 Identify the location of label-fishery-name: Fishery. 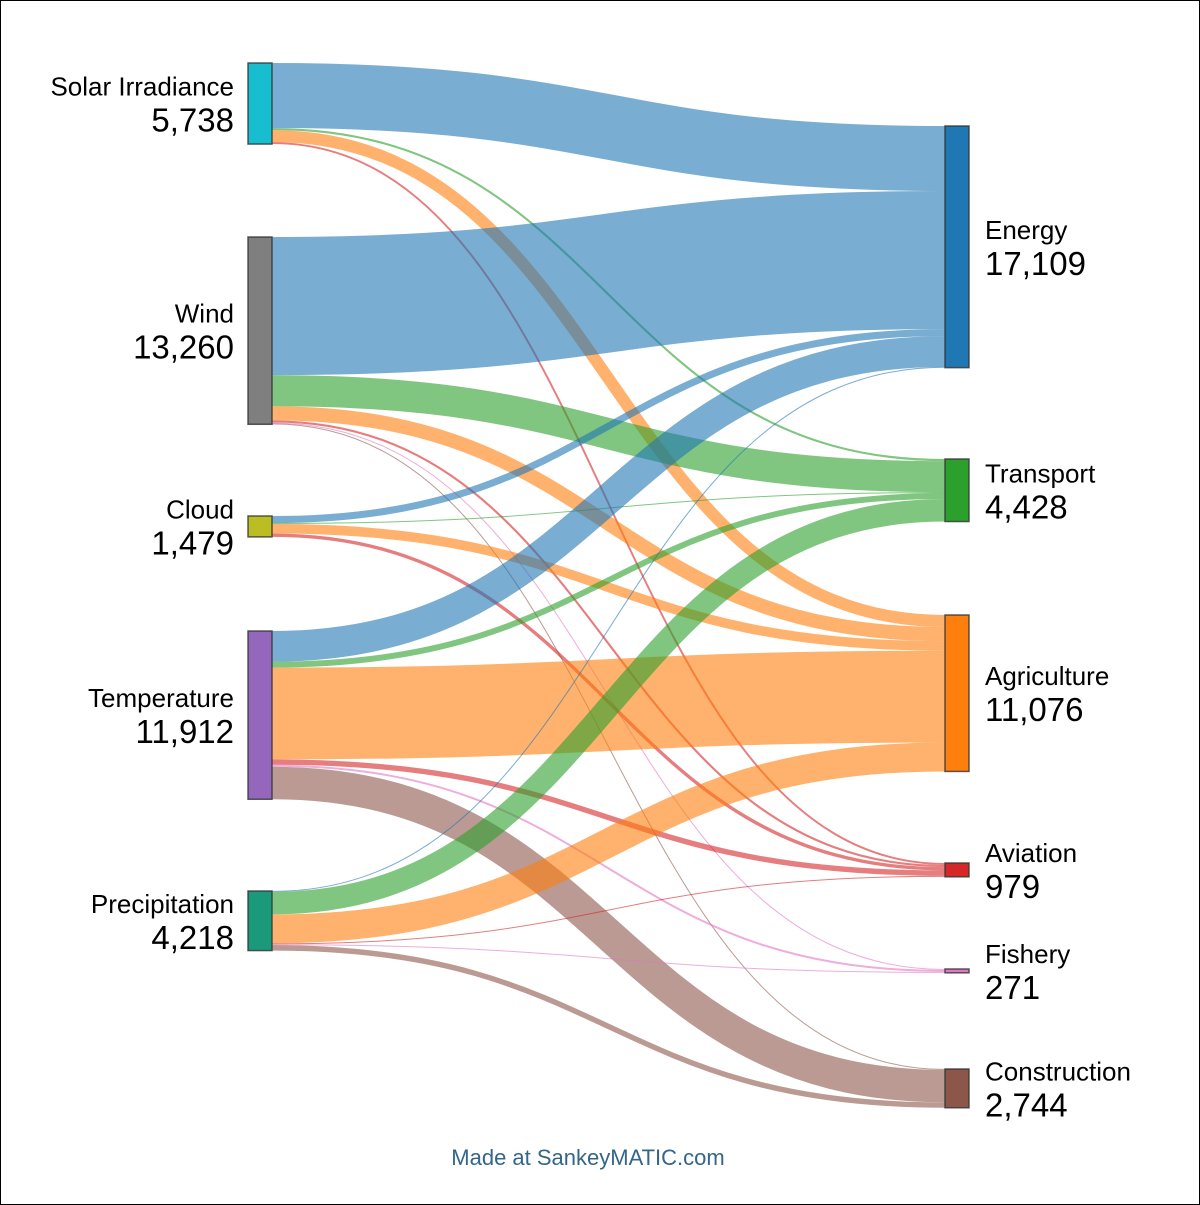
(1027, 954).